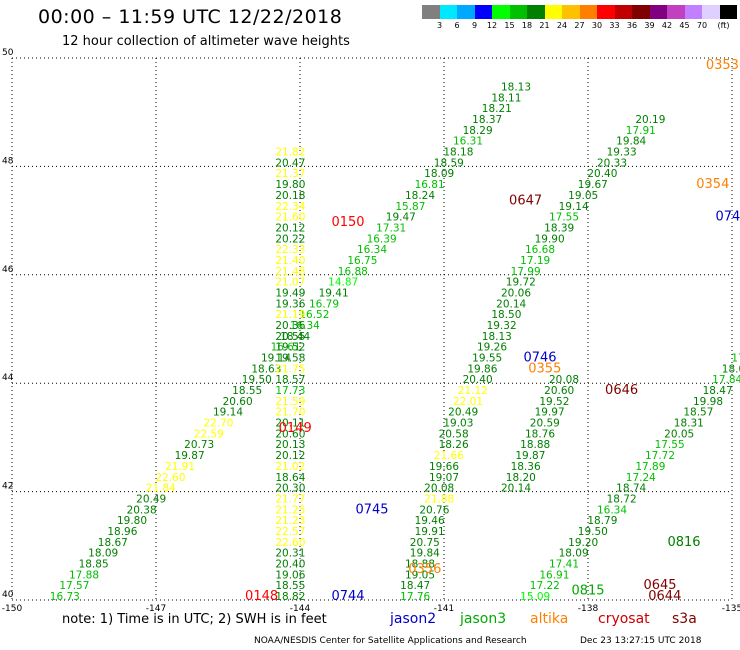 The height and width of the screenshot is (650, 740). What do you see at coordinates (290, 532) in the screenshot?
I see `wave-height-value: 22.57` at bounding box center [290, 532].